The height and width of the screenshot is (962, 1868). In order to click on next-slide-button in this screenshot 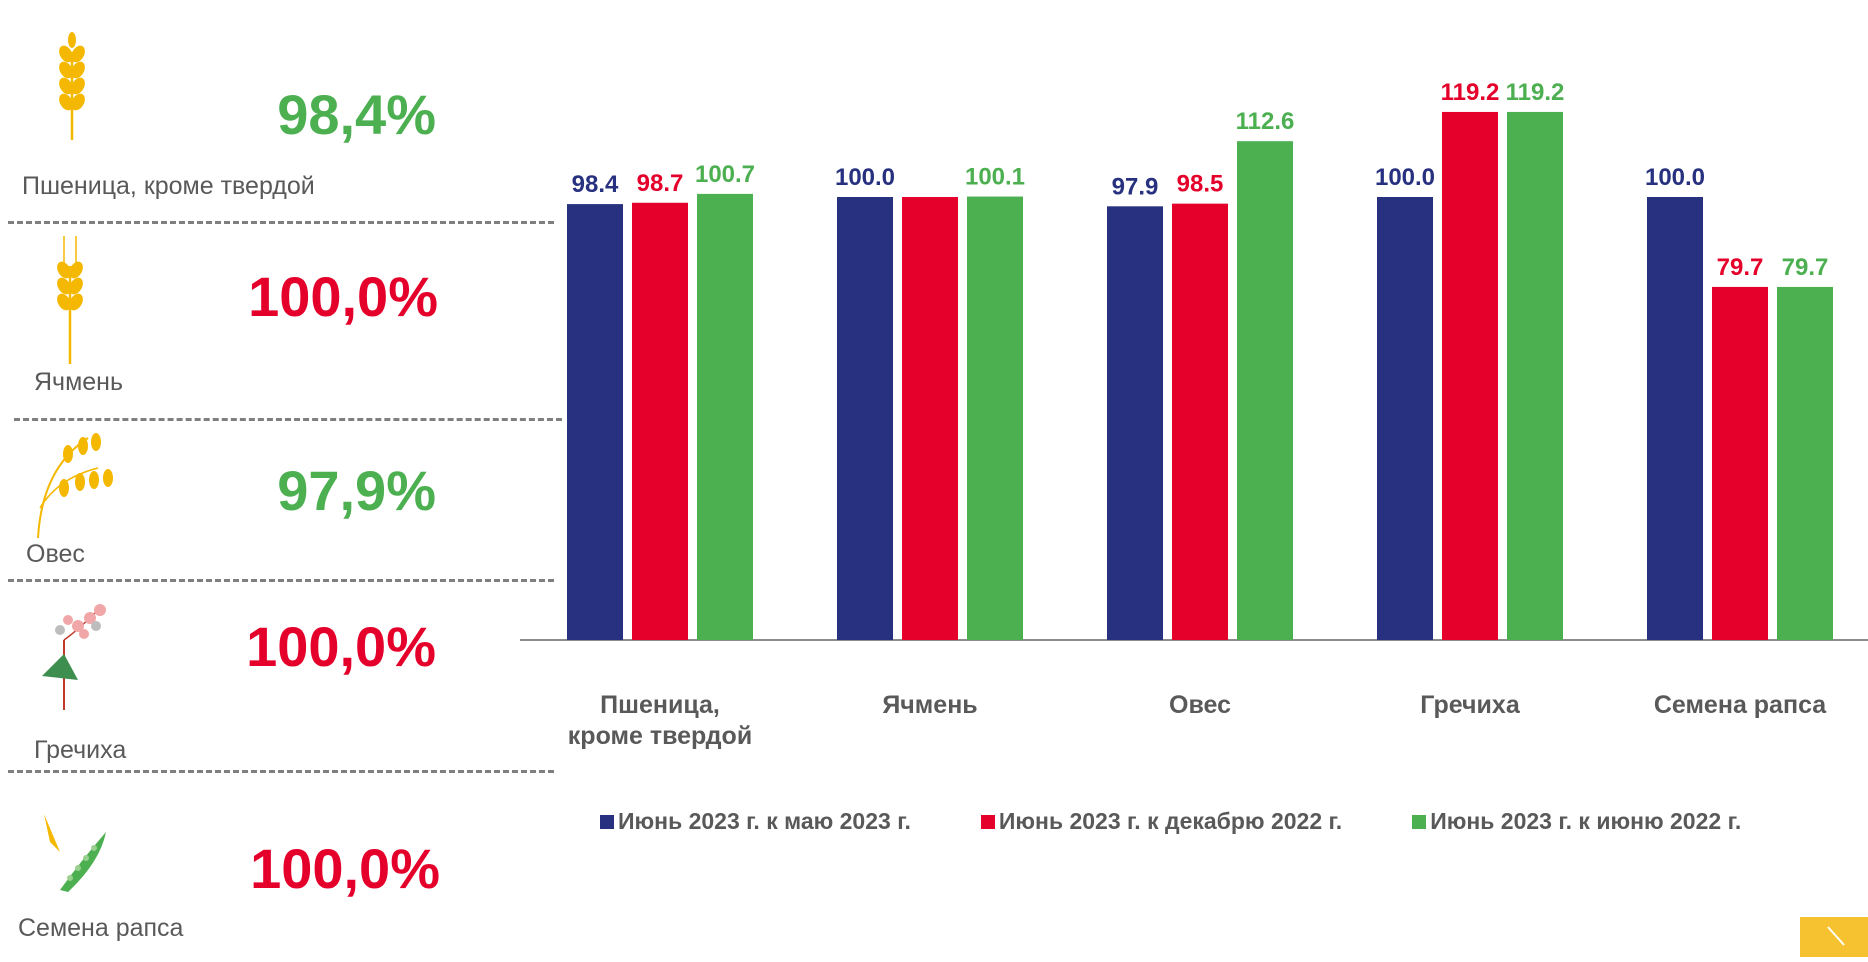, I will do `click(1834, 937)`.